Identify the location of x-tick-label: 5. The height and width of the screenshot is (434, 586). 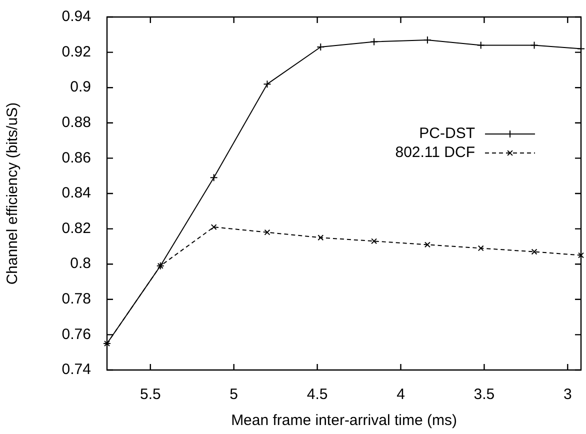
(234, 395).